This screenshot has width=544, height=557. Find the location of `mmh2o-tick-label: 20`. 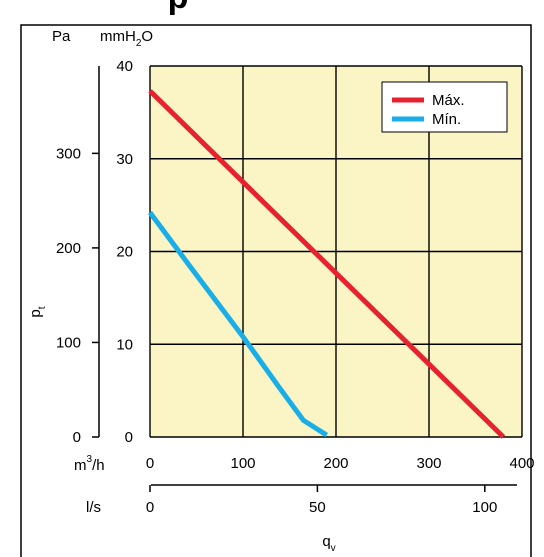

mmh2o-tick-label: 20 is located at coordinates (124, 252).